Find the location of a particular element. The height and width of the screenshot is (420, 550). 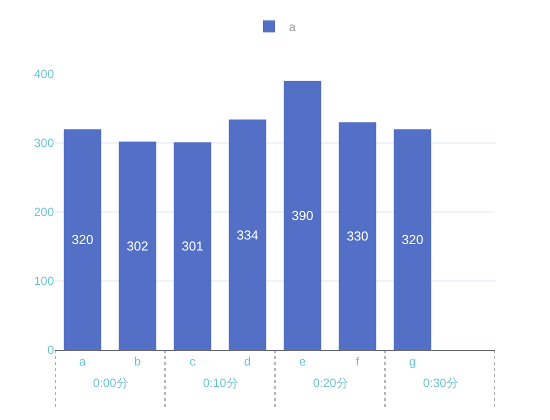

data-label: 301 is located at coordinates (193, 246).